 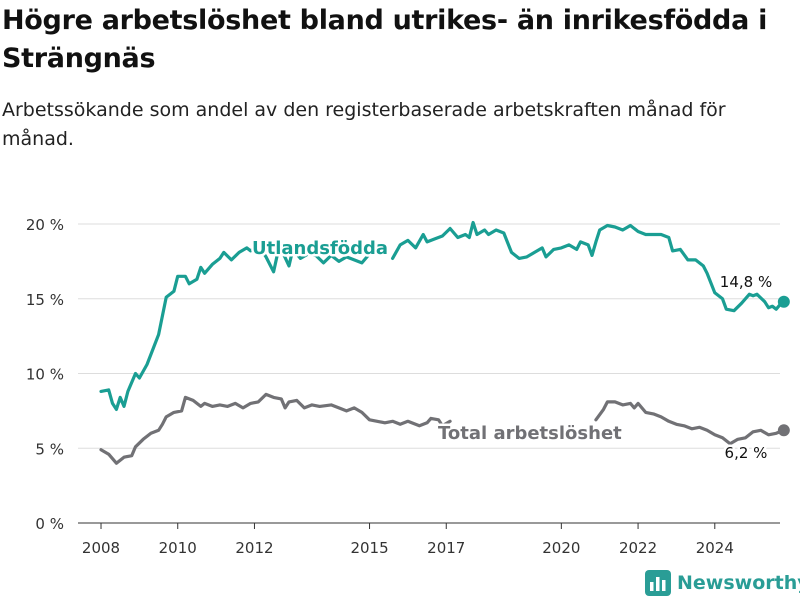 What do you see at coordinates (738, 583) in the screenshot?
I see `brand-name: Newsworthy` at bounding box center [738, 583].